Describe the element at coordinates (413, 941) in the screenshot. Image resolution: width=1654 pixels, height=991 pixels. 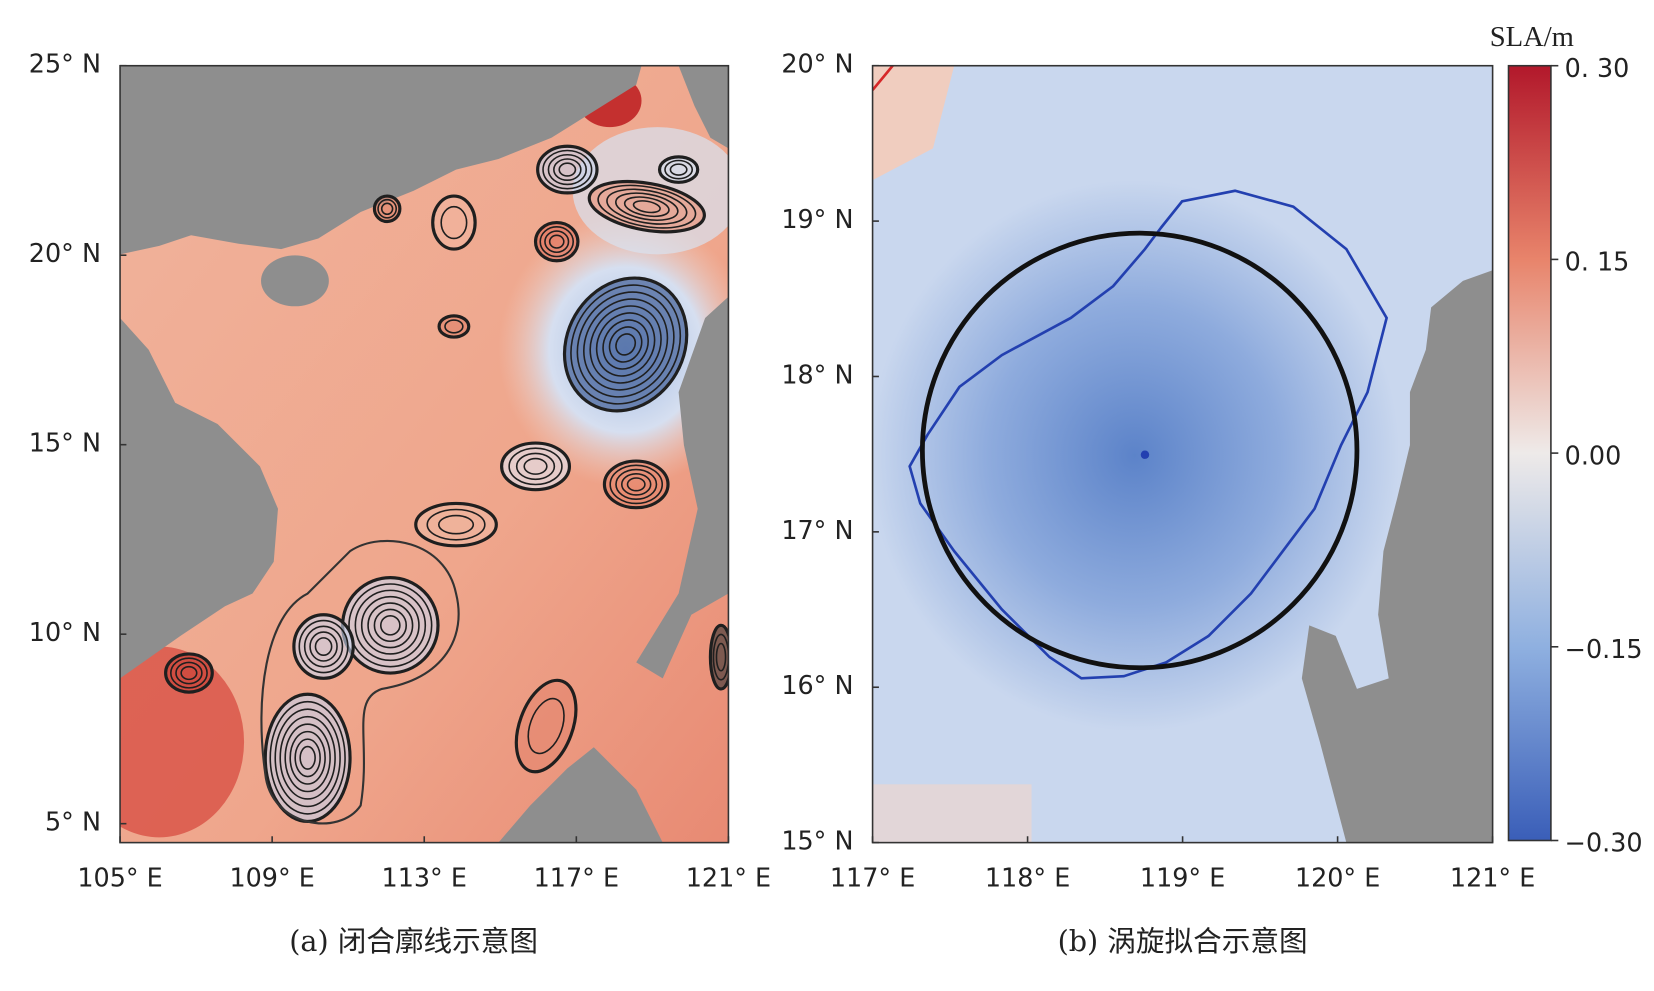
I see `panel-caption: (a) 闭合廓线示意图` at that location.